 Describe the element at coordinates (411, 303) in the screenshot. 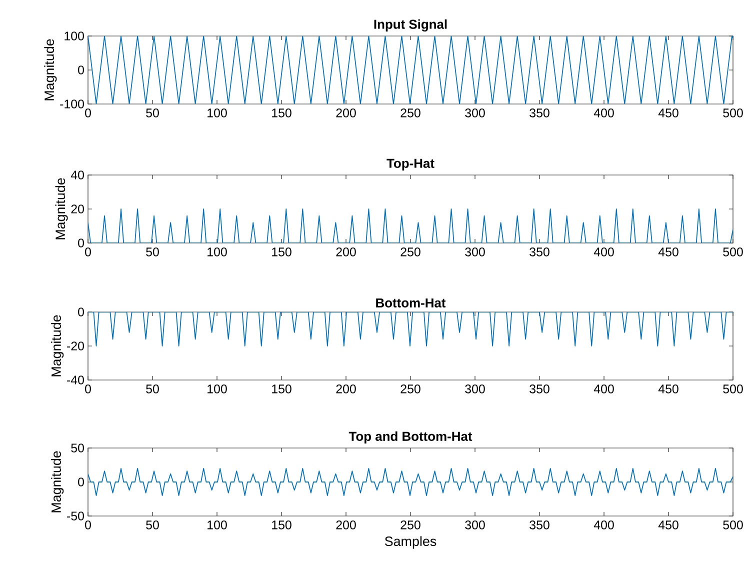

I see `chart-title: Bottom-Hat` at that location.